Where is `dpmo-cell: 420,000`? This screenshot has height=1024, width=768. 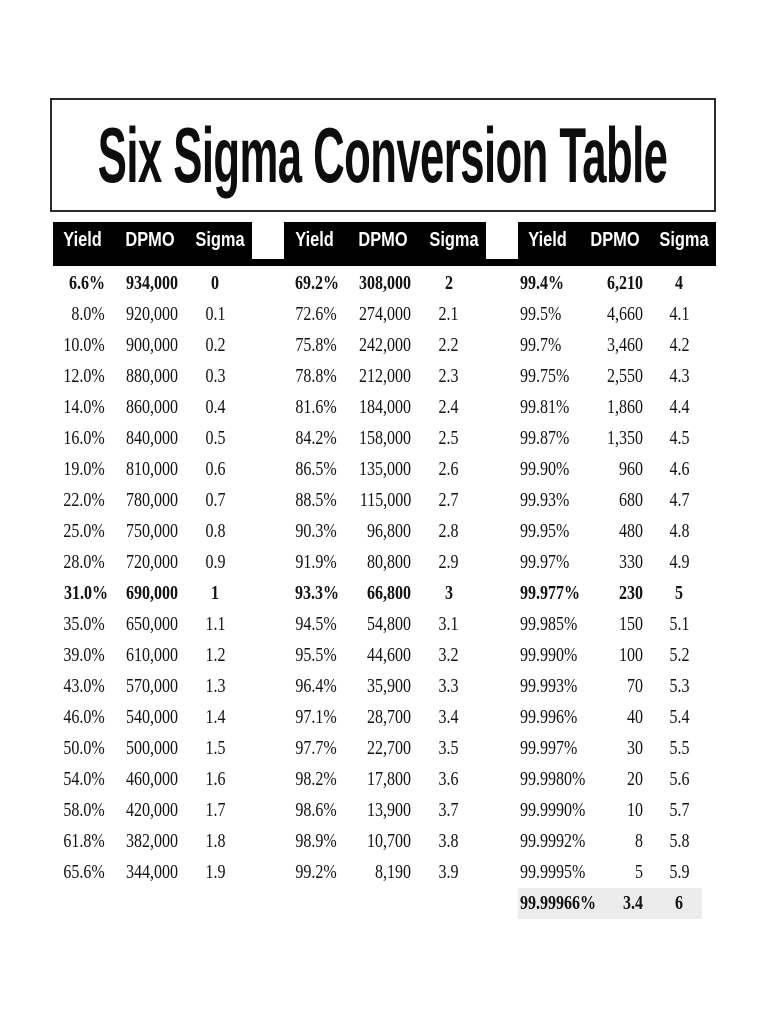 dpmo-cell: 420,000 is located at coordinates (152, 810).